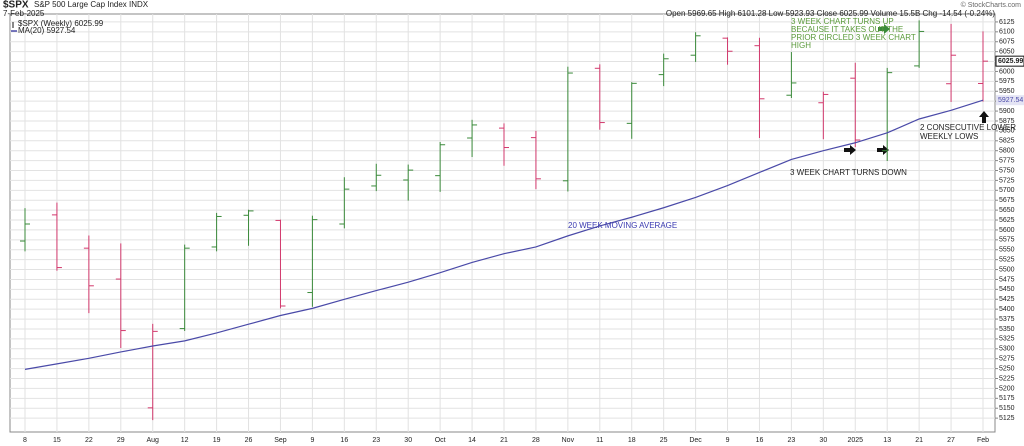  Describe the element at coordinates (185, 440) in the screenshot. I see `x-tick-label: 12` at that location.